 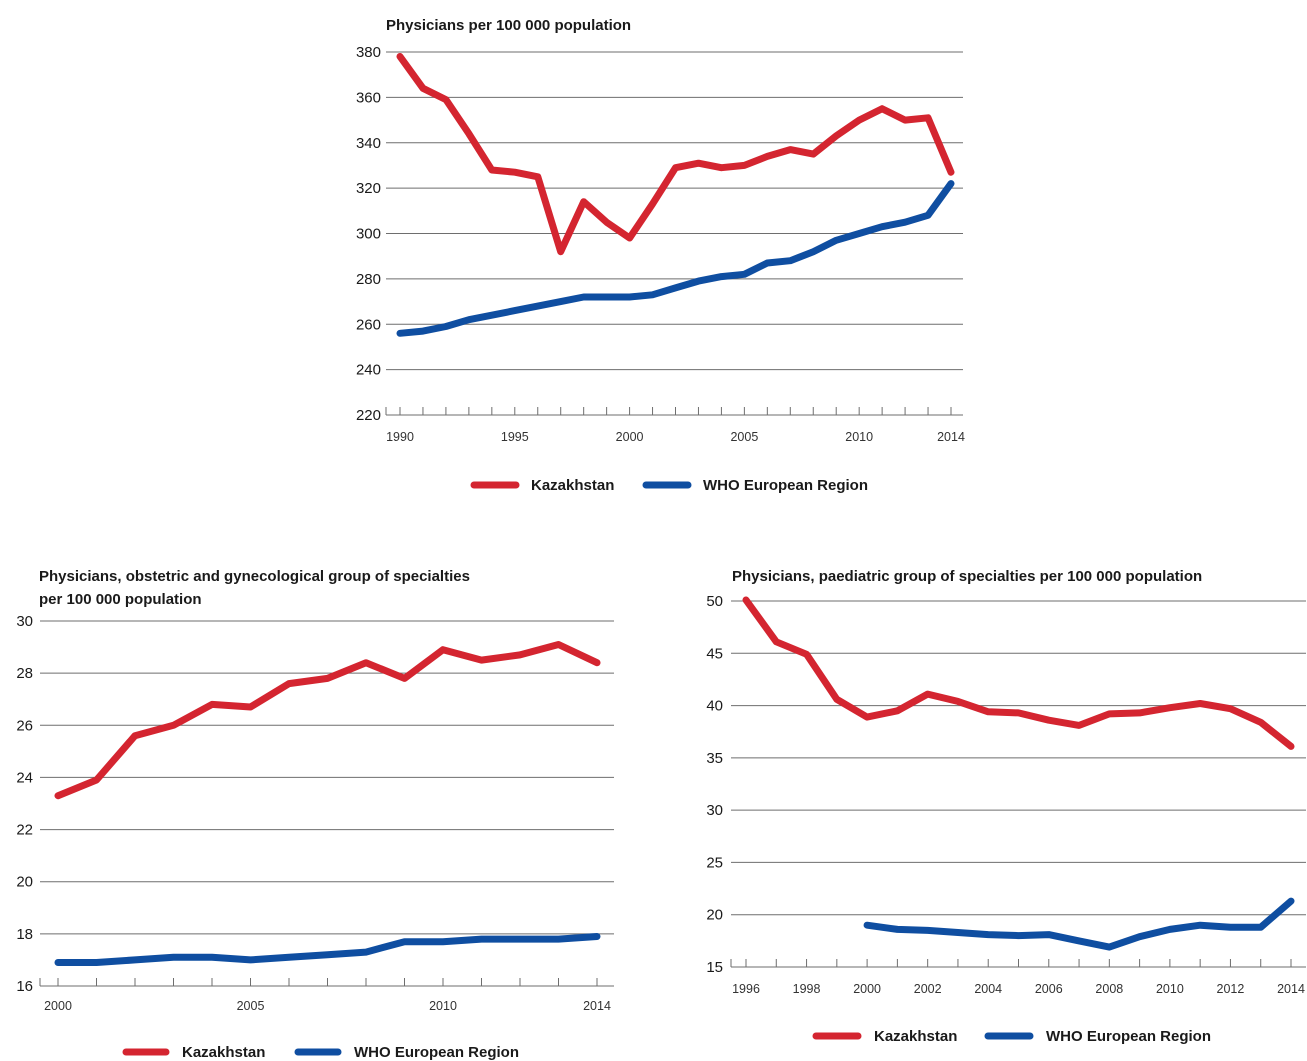 I want to click on y-tick-label: 18, so click(x=24, y=934).